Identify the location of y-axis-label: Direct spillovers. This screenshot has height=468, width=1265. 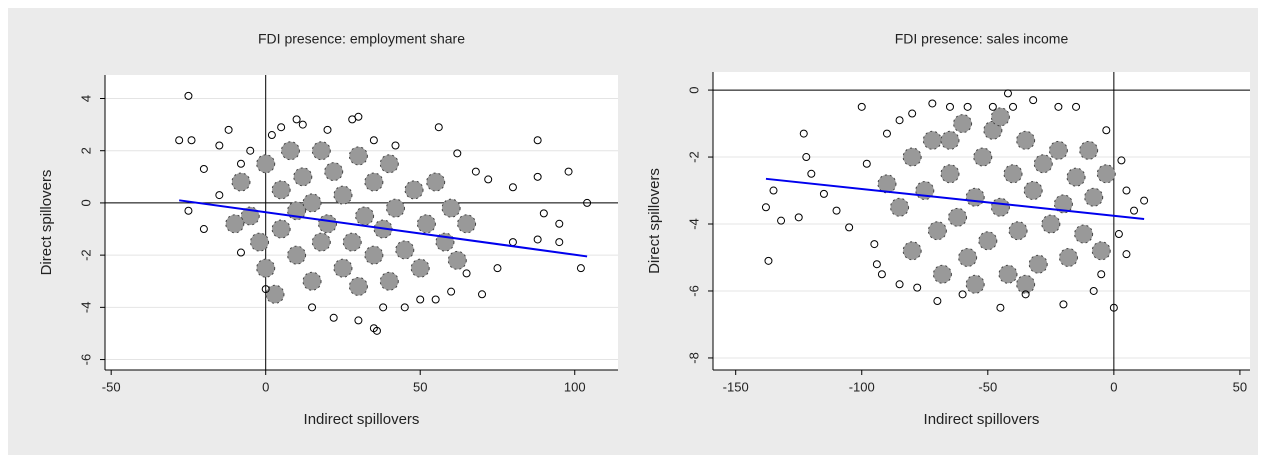
(654, 221).